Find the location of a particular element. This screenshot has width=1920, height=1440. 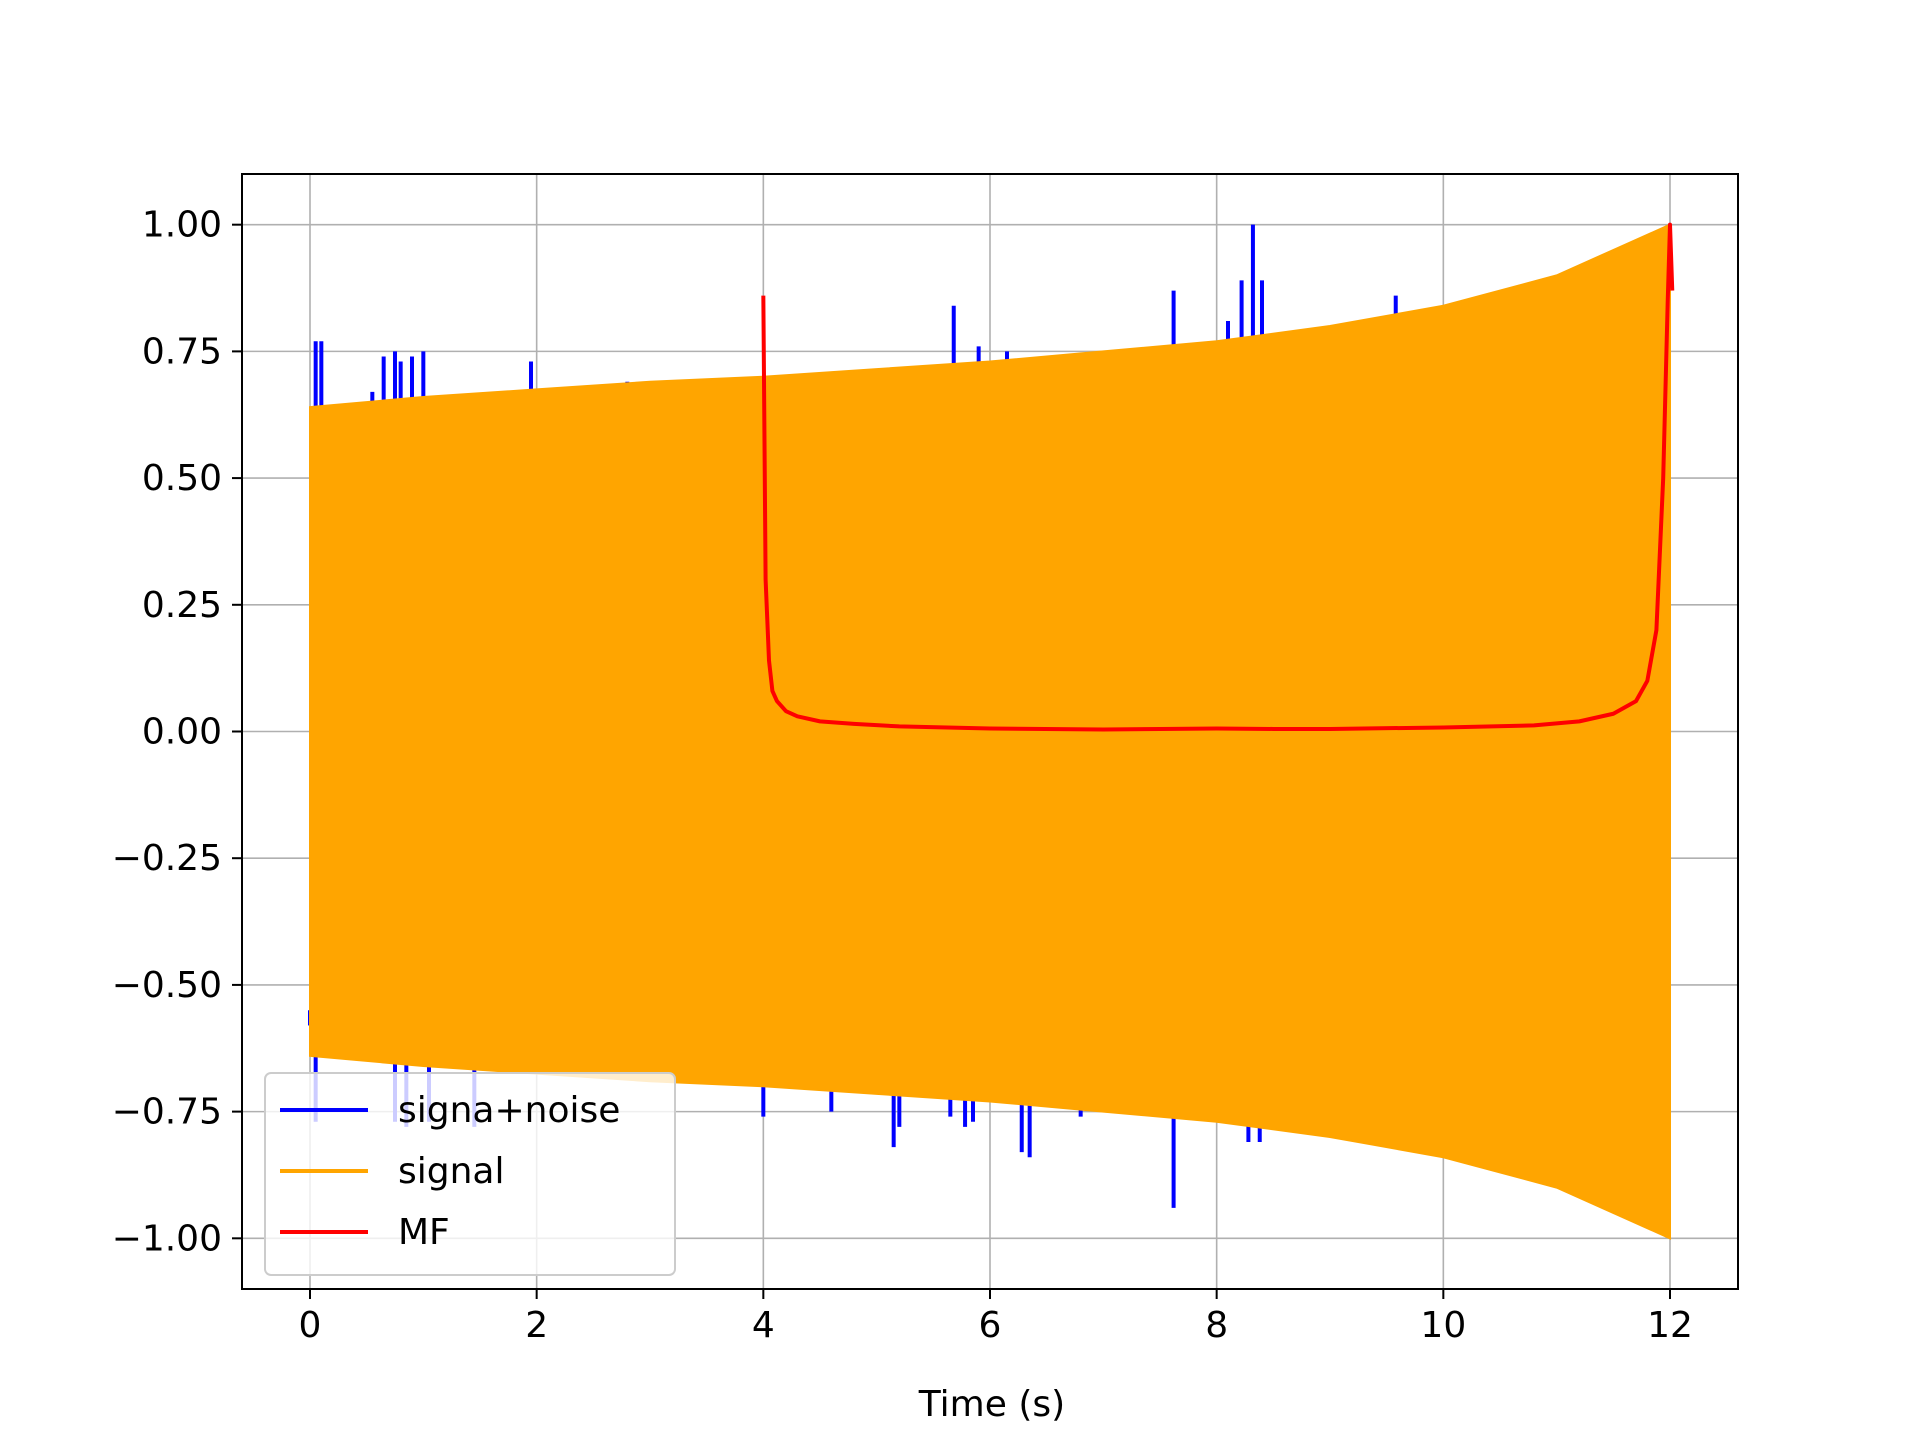

x-axis-ticks: 0 2 4 6 8 10 12 is located at coordinates (996, 1317).